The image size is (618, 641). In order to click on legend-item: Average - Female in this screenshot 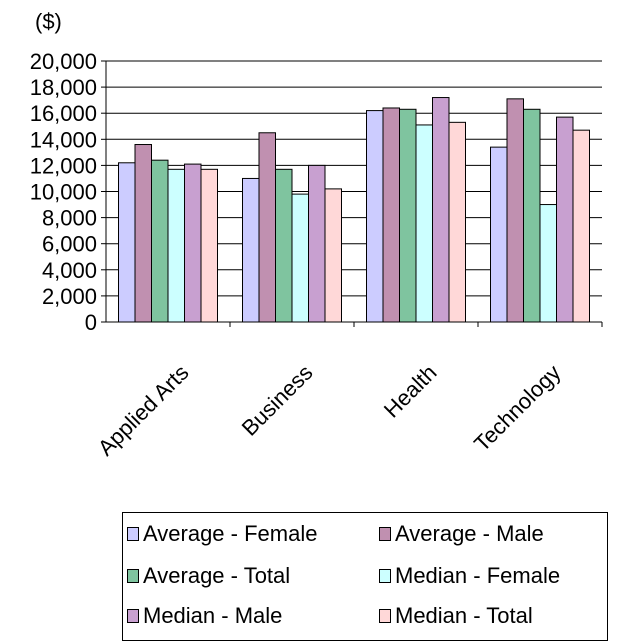, I will do `click(222, 534)`.